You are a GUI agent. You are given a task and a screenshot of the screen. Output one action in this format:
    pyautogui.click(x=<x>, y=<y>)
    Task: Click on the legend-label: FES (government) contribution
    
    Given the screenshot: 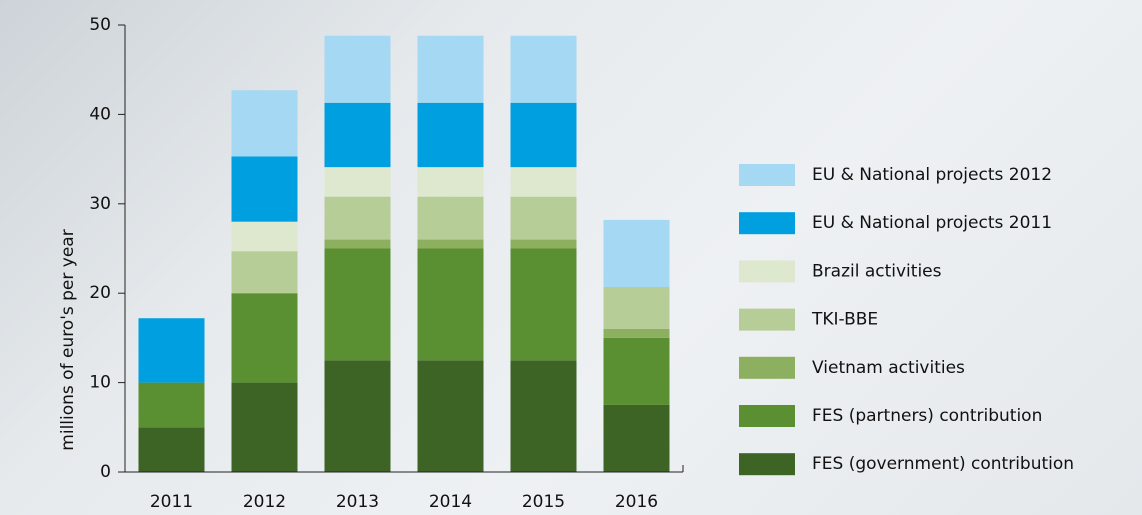 What is the action you would take?
    pyautogui.click(x=943, y=464)
    